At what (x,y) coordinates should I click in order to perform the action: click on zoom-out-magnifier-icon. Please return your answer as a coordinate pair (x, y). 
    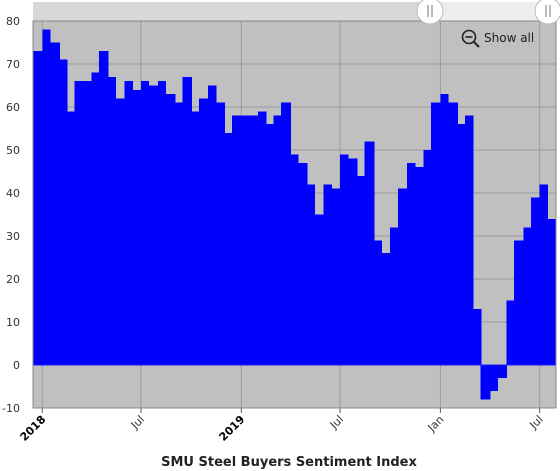
    Looking at the image, I should click on (470, 38).